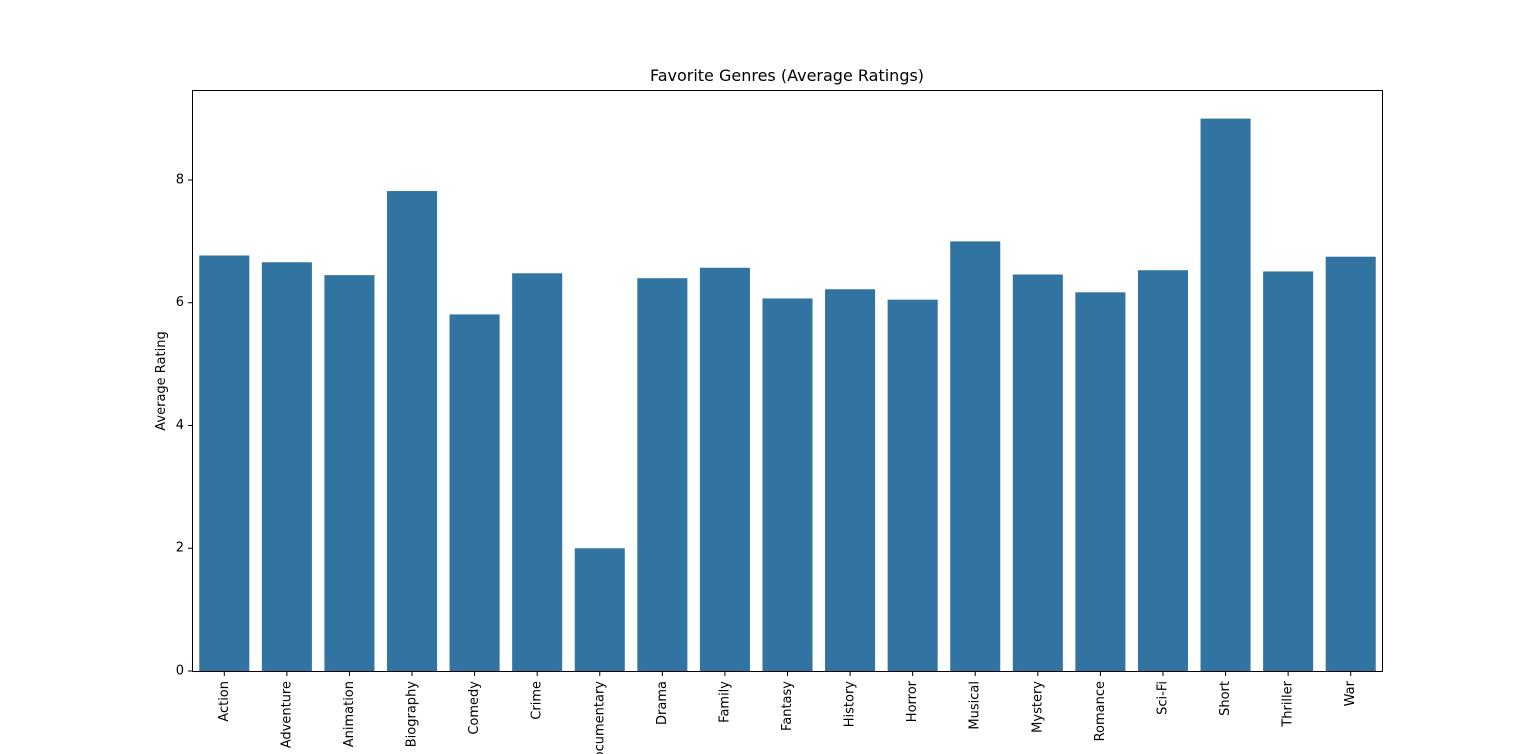 Image resolution: width=1536 pixels, height=754 pixels. I want to click on bar-romance, so click(1100, 481).